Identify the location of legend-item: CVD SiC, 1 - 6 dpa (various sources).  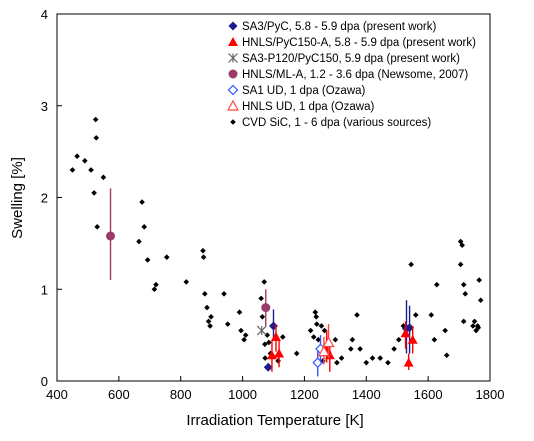
(330, 123).